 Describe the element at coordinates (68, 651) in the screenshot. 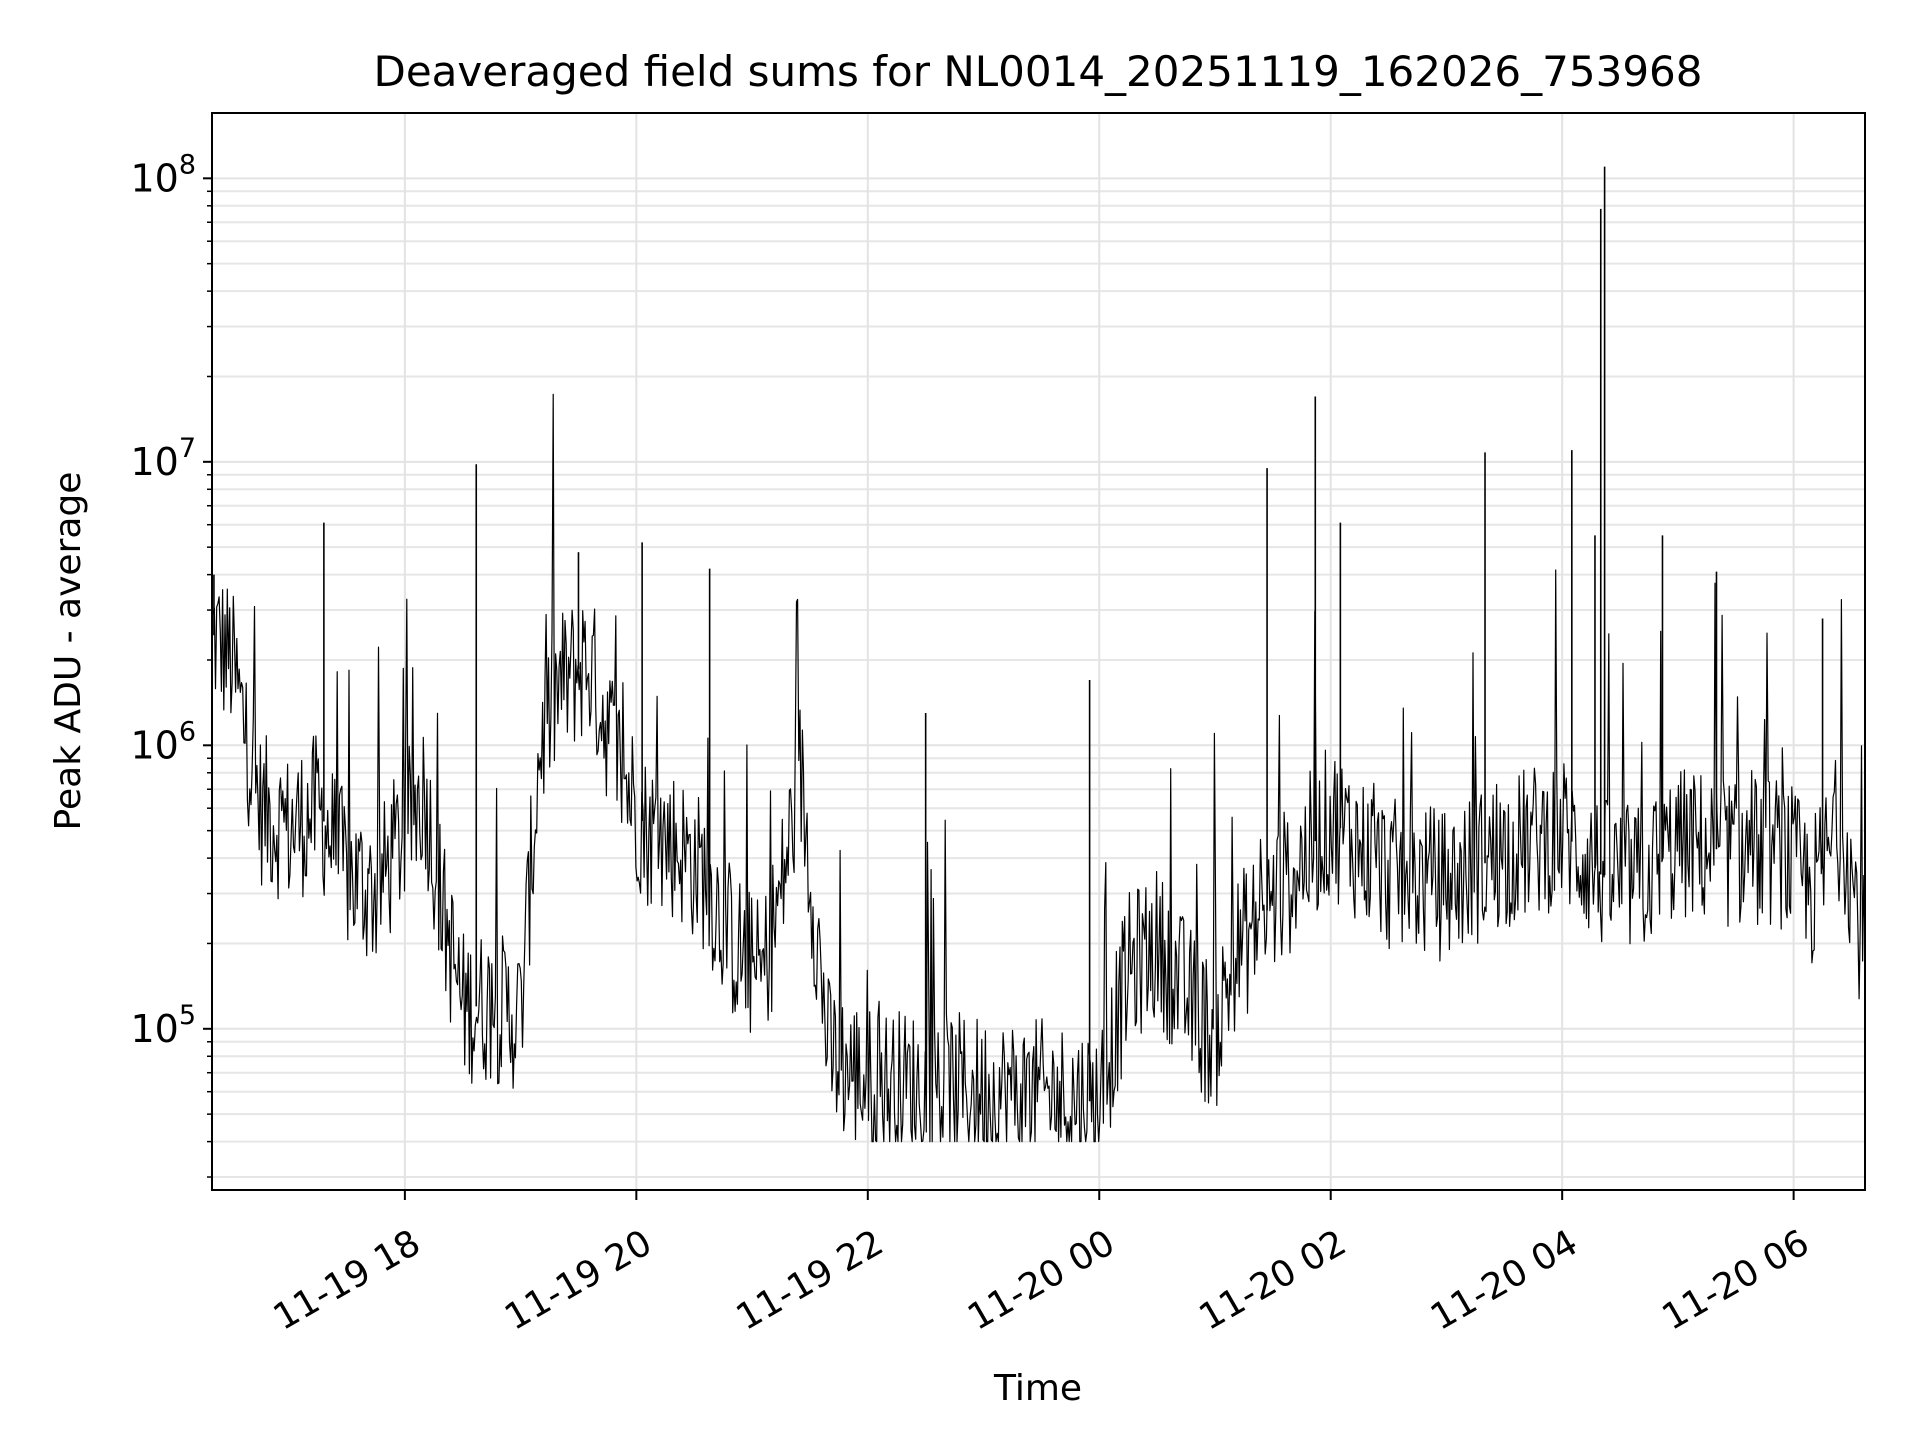

I see `y-axis-label: Peak ADU - average` at that location.